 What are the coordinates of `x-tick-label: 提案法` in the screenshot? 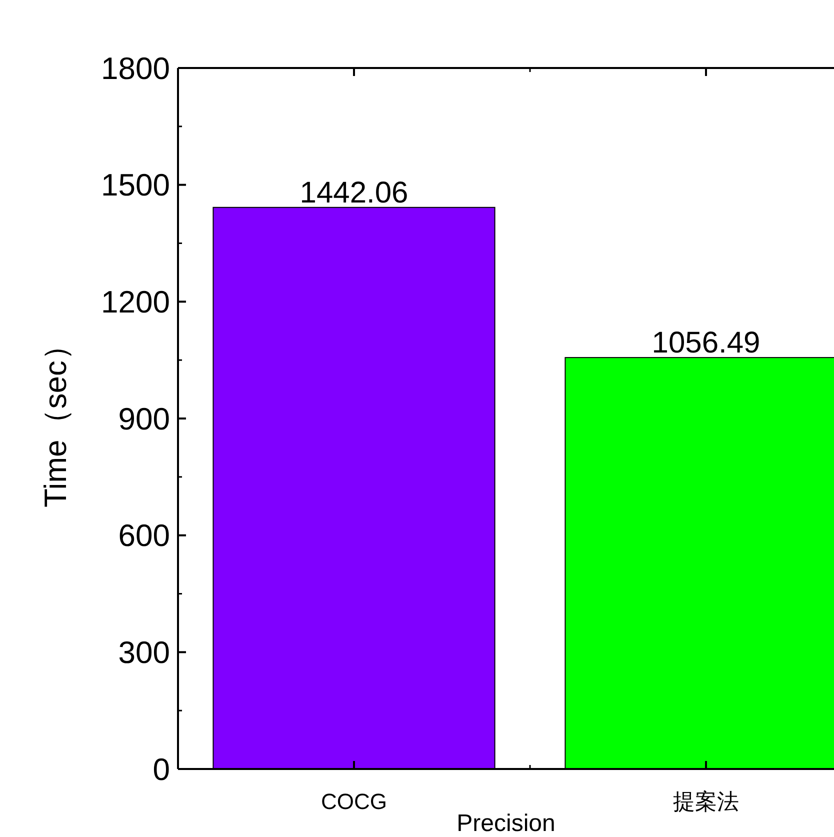 It's located at (706, 801).